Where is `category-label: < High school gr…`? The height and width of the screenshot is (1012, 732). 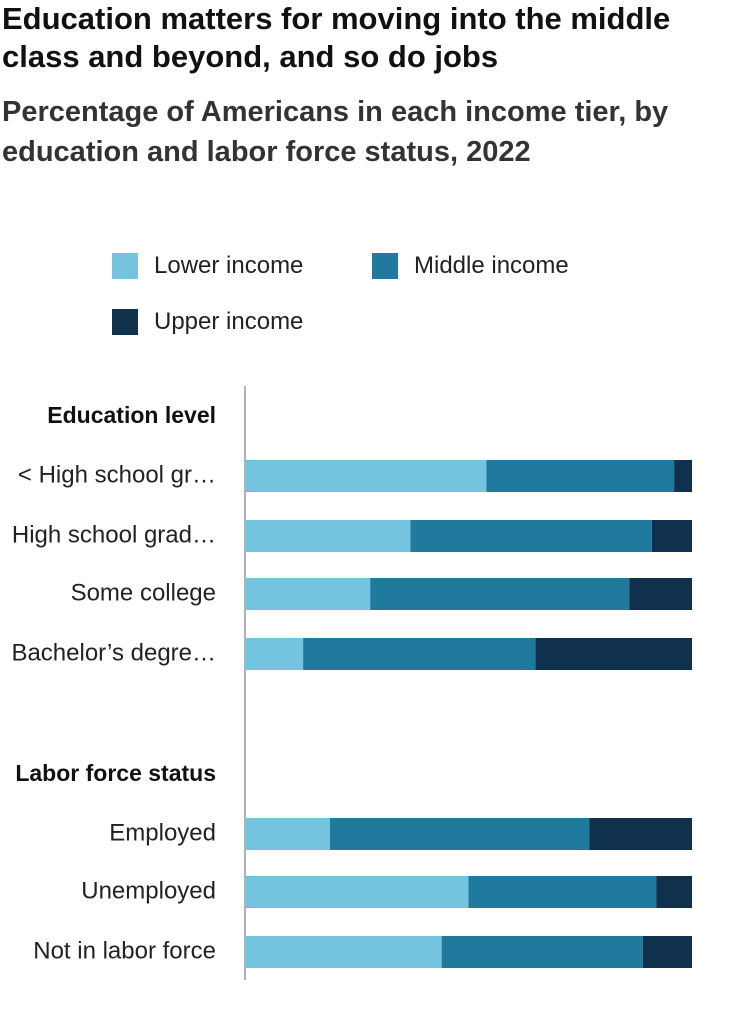
category-label: < High school gr… is located at coordinates (117, 474).